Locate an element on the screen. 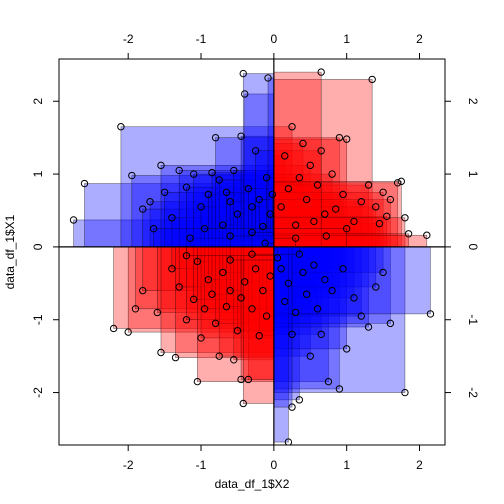 This screenshot has height=504, width=504. x-axis-title: data_df_1$X2 is located at coordinates (252, 484).